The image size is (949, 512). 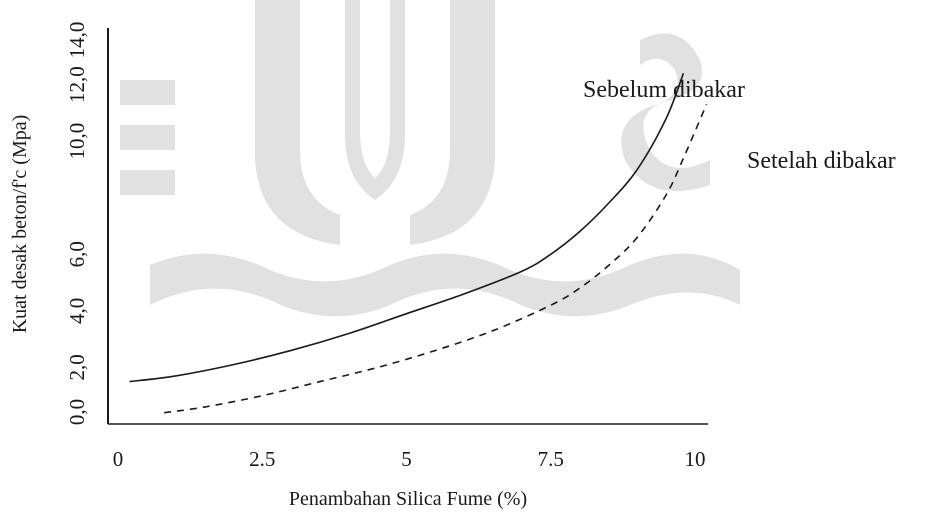 What do you see at coordinates (406, 459) in the screenshot?
I see `x-tick-label: 5` at bounding box center [406, 459].